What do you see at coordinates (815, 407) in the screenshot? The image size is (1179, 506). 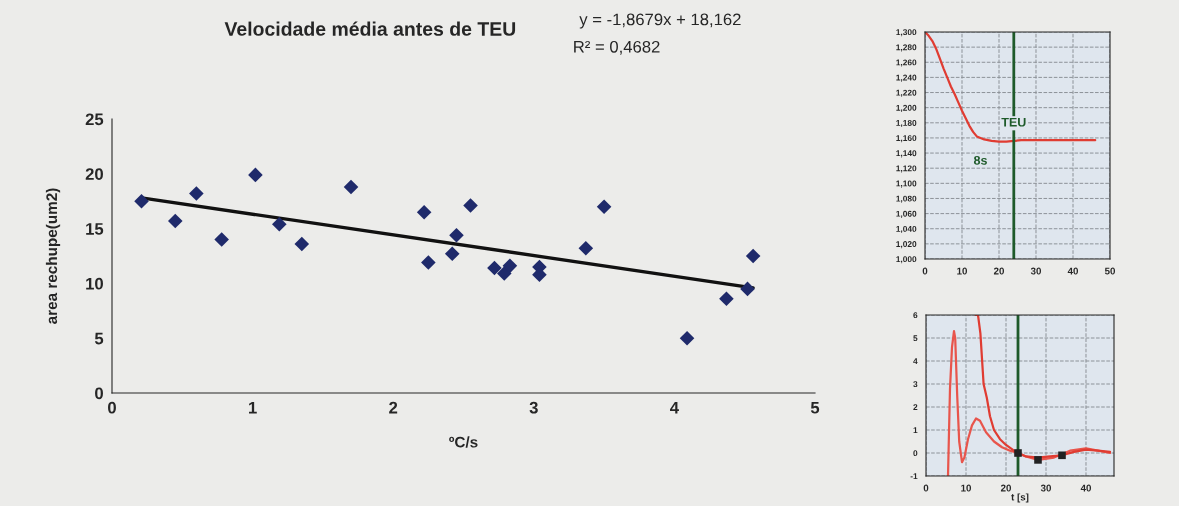 I see `x-tick-label: 5` at bounding box center [815, 407].